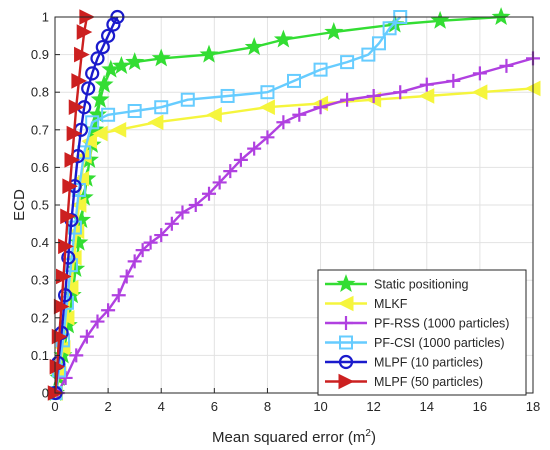 The width and height of the screenshot is (550, 450). I want to click on legend-label: MLKF, so click(391, 304).